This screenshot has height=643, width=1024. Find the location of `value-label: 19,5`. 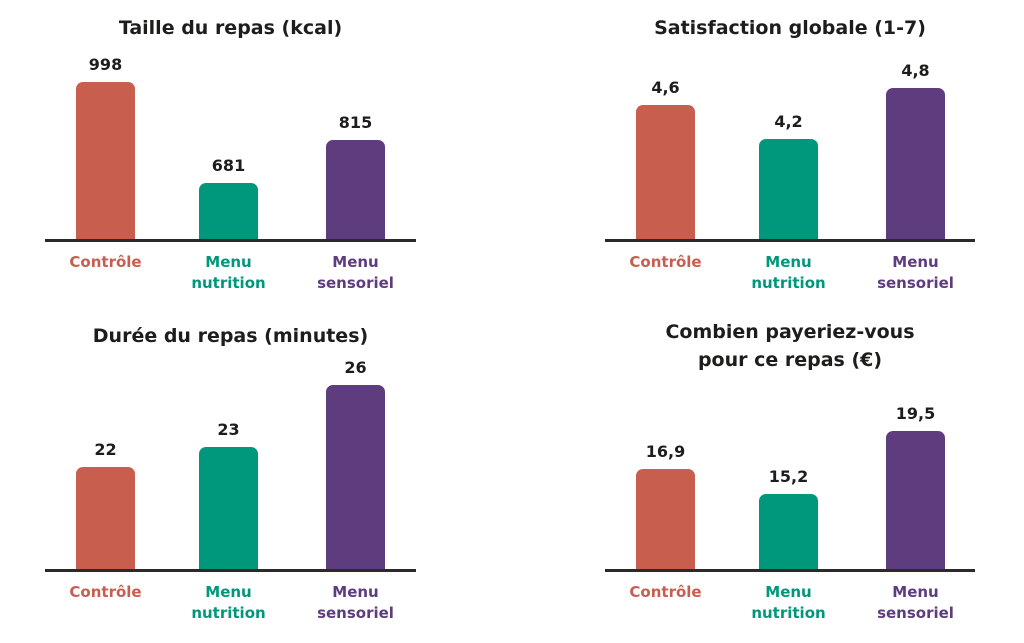

value-label: 19,5 is located at coordinates (915, 413).